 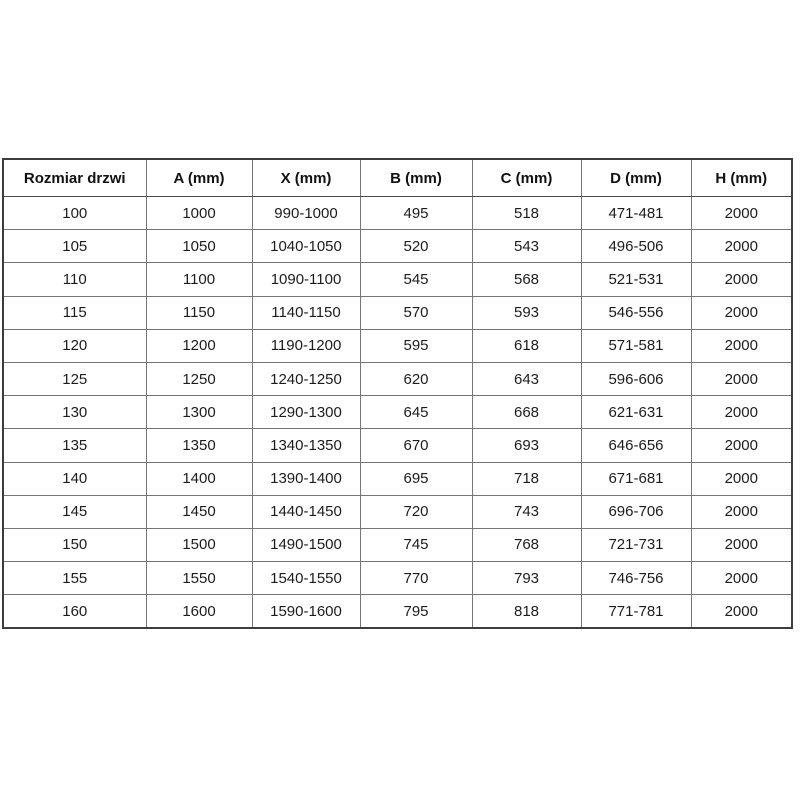 I want to click on table-cell: 1590-1600, so click(x=306, y=611).